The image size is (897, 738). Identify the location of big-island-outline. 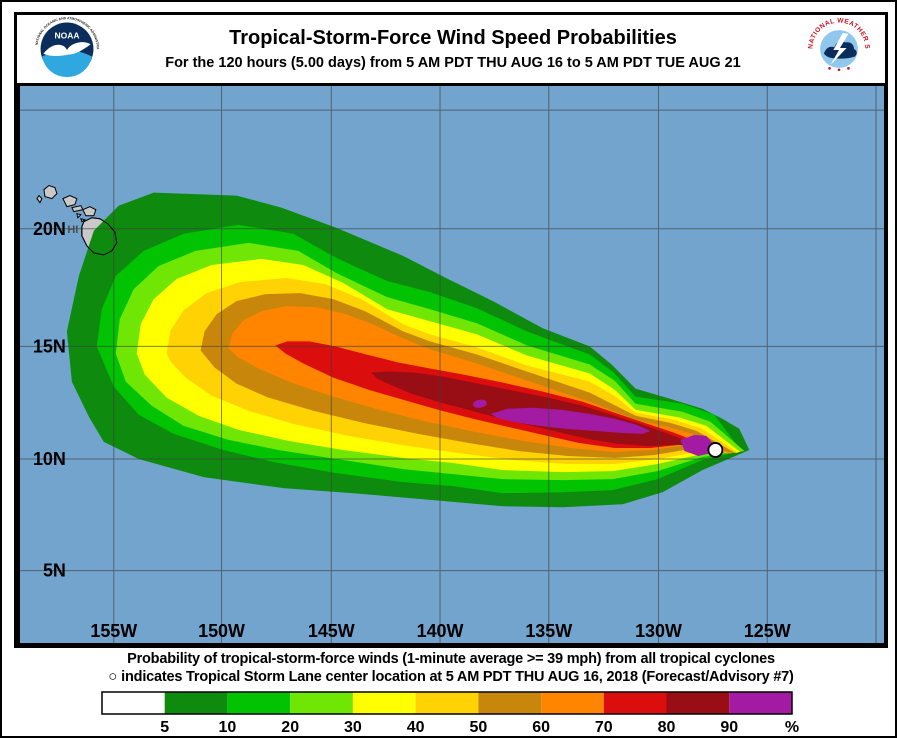
(99, 236).